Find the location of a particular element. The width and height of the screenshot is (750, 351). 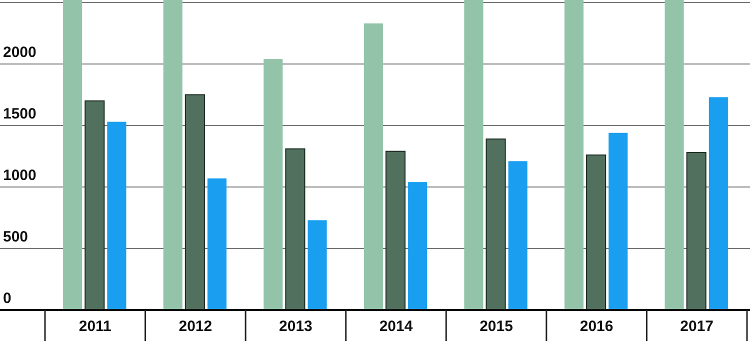

x-tick-label: 2013 is located at coordinates (295, 326).